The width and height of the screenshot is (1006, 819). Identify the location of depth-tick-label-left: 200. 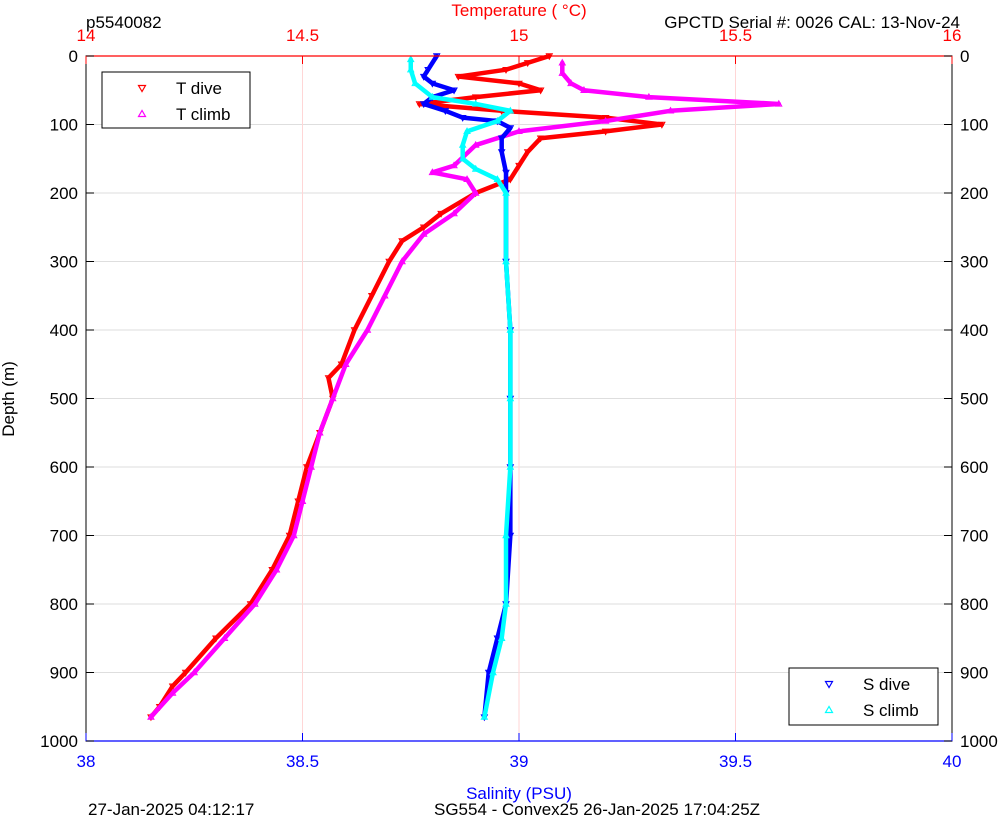
(64, 193).